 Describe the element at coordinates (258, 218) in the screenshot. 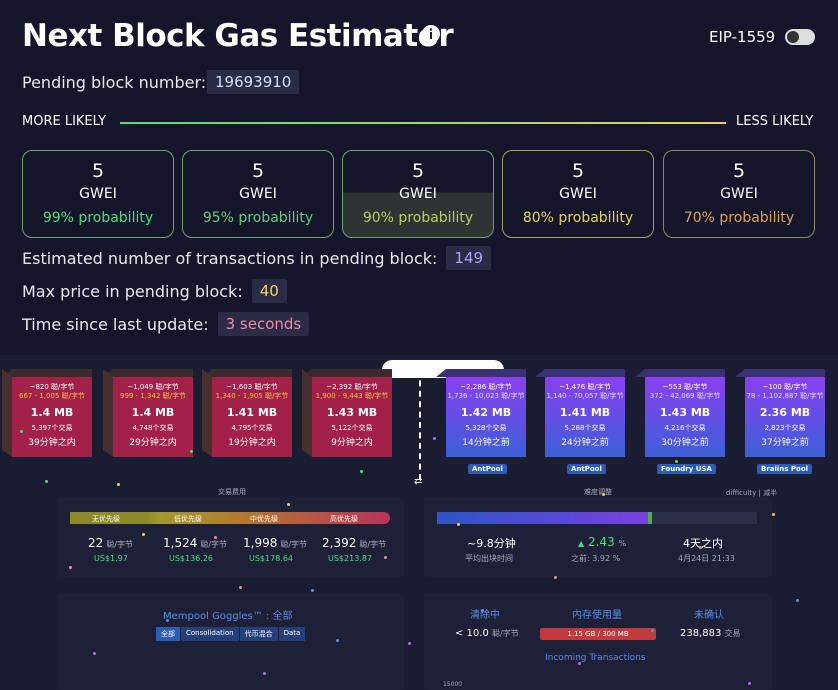

I see `probability: 95% probability` at that location.